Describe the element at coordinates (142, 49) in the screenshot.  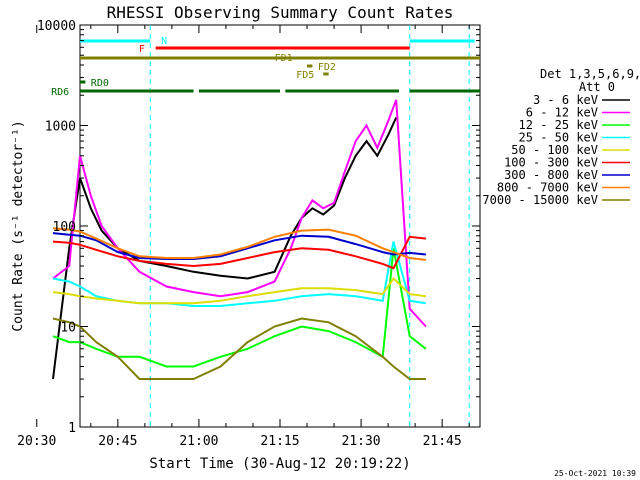
I see `flag-label-f: F` at that location.